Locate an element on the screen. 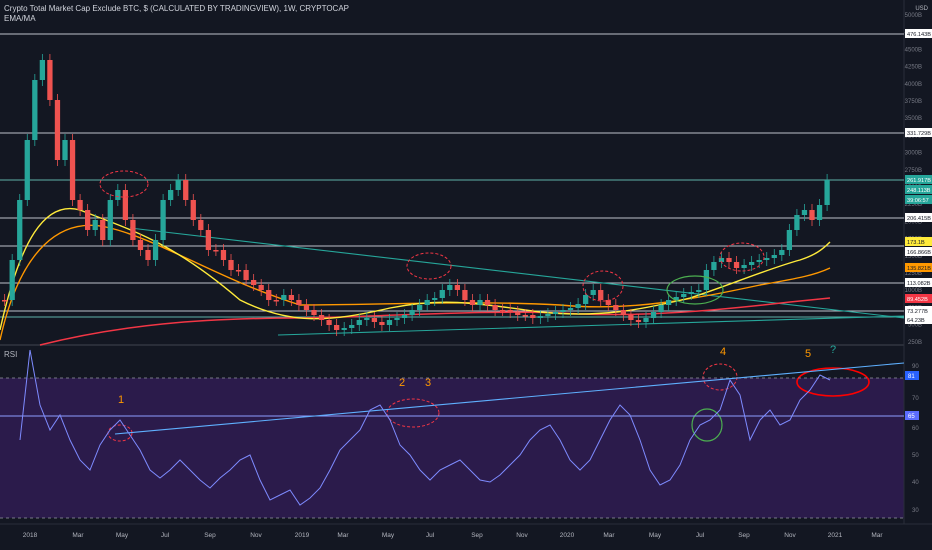  rsi-tick: 70 is located at coordinates (915, 399).